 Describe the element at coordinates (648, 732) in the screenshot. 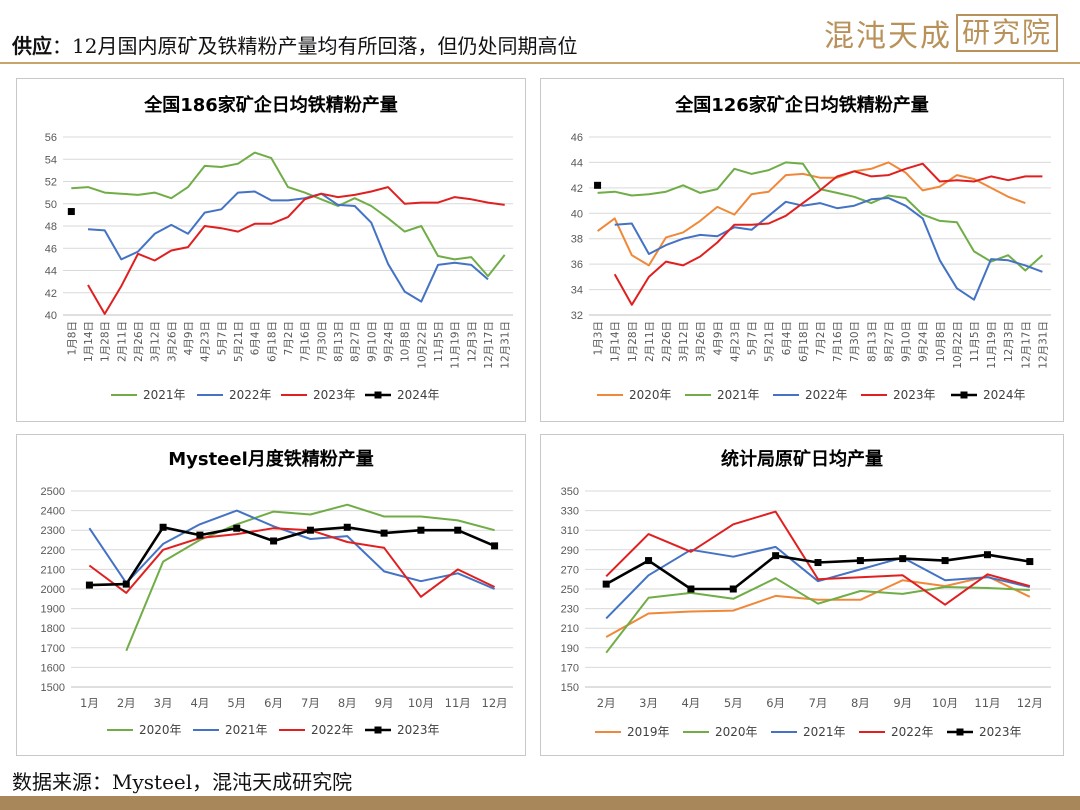

I see `legend-label: 2019年` at that location.